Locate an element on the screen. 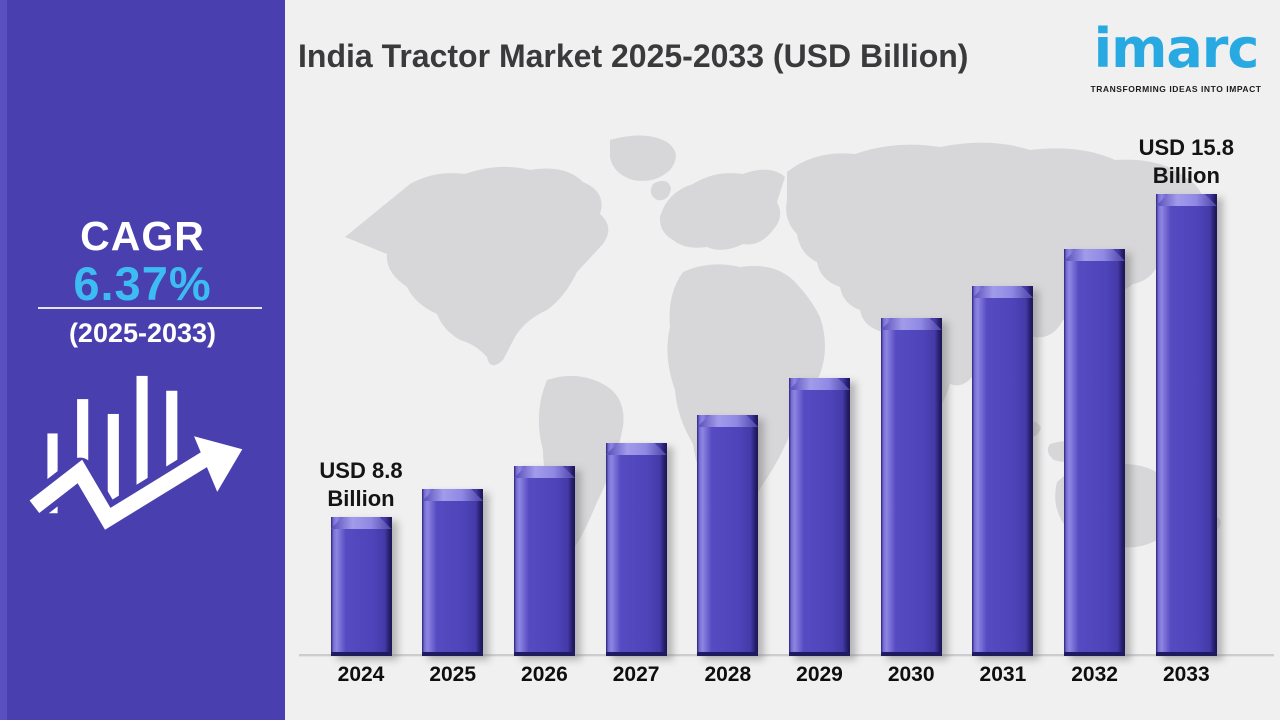 Image resolution: width=1280 pixels, height=720 pixels. value-label-2033: USD 15.8 Billion is located at coordinates (1186, 161).